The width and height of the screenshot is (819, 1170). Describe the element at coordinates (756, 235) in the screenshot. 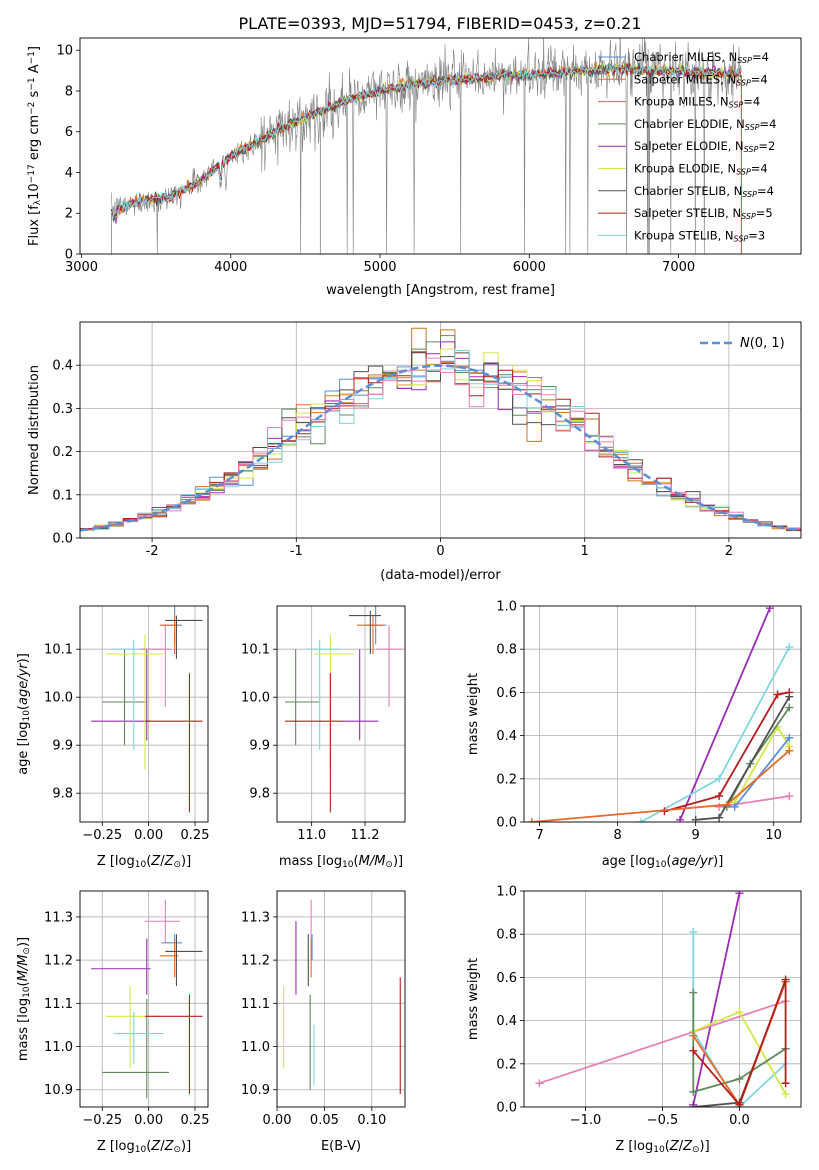

I see `label-part: =3` at that location.